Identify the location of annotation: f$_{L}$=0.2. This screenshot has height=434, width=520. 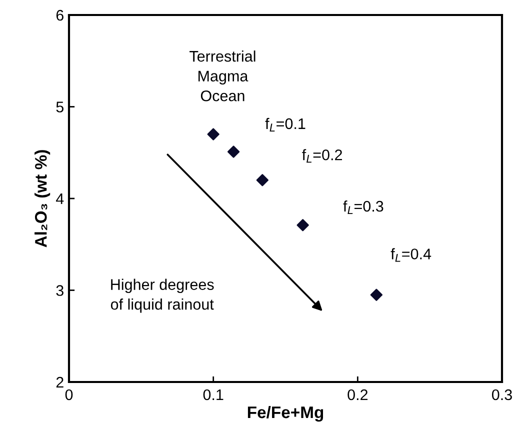
(322, 156).